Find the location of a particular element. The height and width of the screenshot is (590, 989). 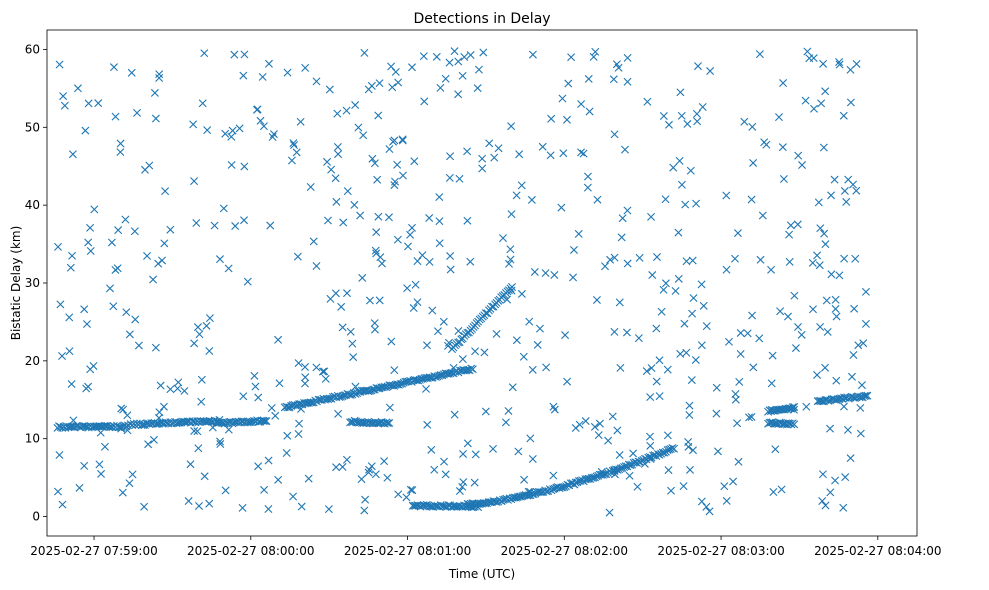

x-tick-label: 2025-02-27 07:59:00 is located at coordinates (93, 551).